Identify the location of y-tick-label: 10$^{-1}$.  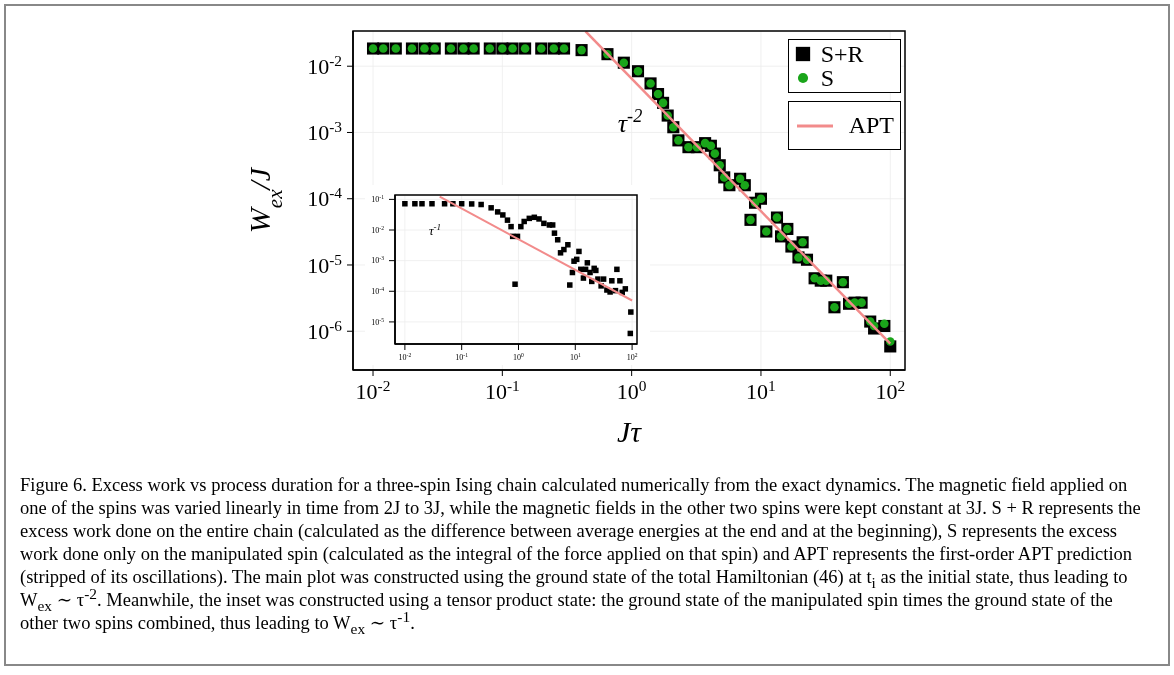
(378, 199).